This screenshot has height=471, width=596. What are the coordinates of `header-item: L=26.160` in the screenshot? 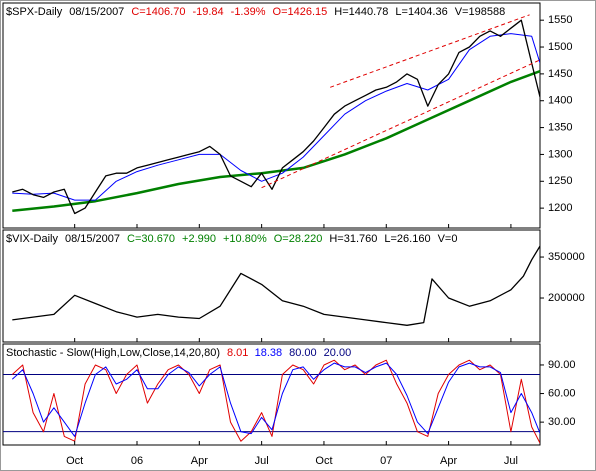 It's located at (407, 239).